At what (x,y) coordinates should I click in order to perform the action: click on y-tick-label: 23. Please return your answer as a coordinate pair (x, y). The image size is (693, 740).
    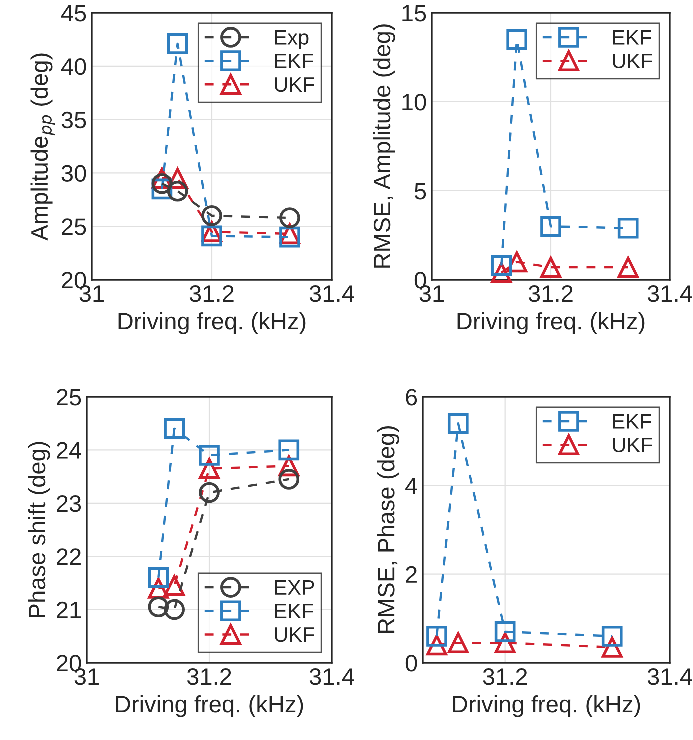
    Looking at the image, I should click on (69, 503).